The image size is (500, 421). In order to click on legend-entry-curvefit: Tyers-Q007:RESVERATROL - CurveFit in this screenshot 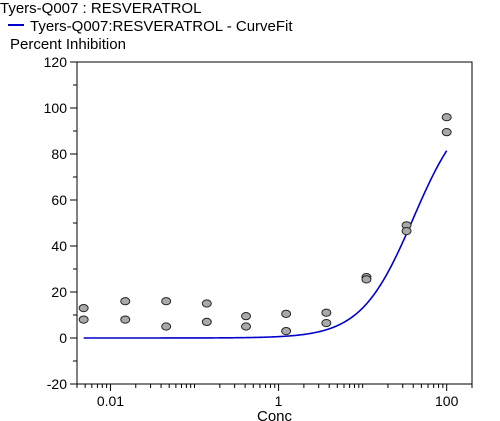, I will do `click(161, 26)`.